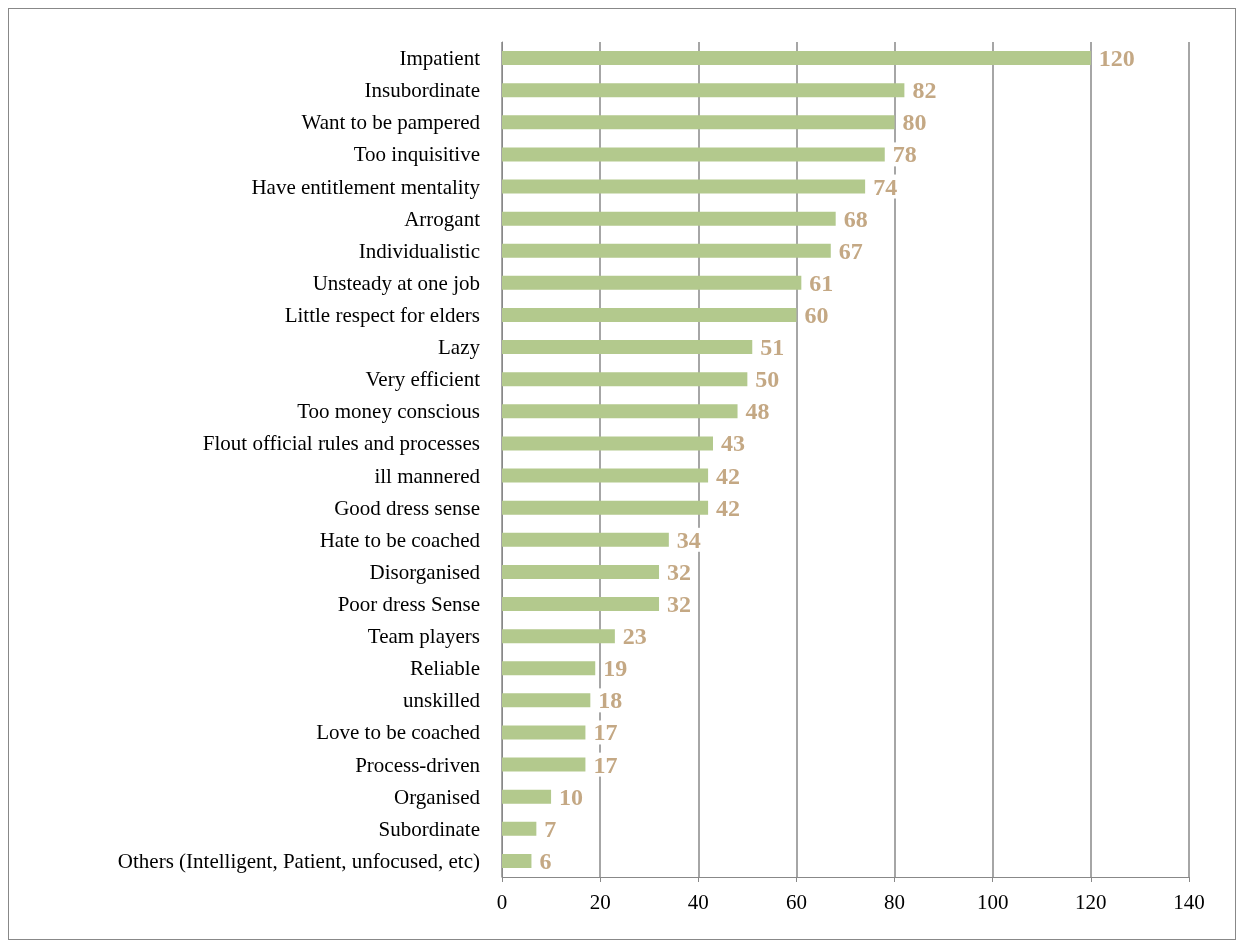  I want to click on data-label: 43, so click(733, 443).